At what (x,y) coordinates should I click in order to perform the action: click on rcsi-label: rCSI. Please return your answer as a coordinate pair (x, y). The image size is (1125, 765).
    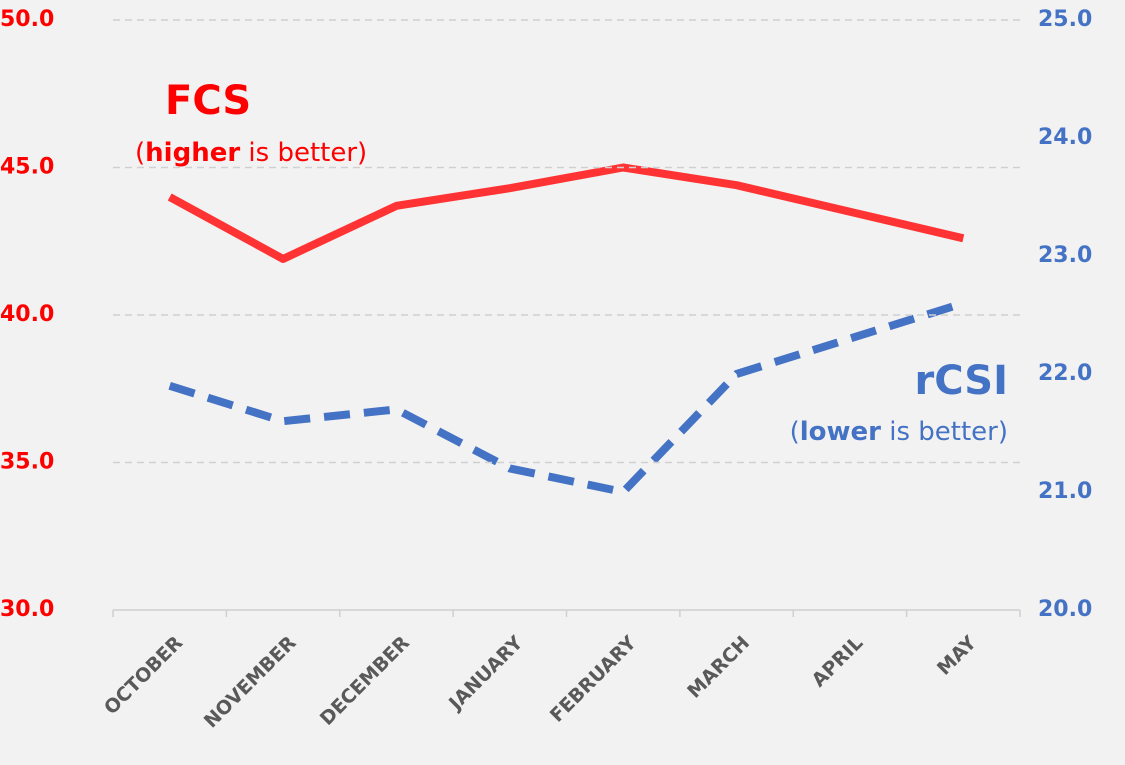
    Looking at the image, I should click on (961, 381).